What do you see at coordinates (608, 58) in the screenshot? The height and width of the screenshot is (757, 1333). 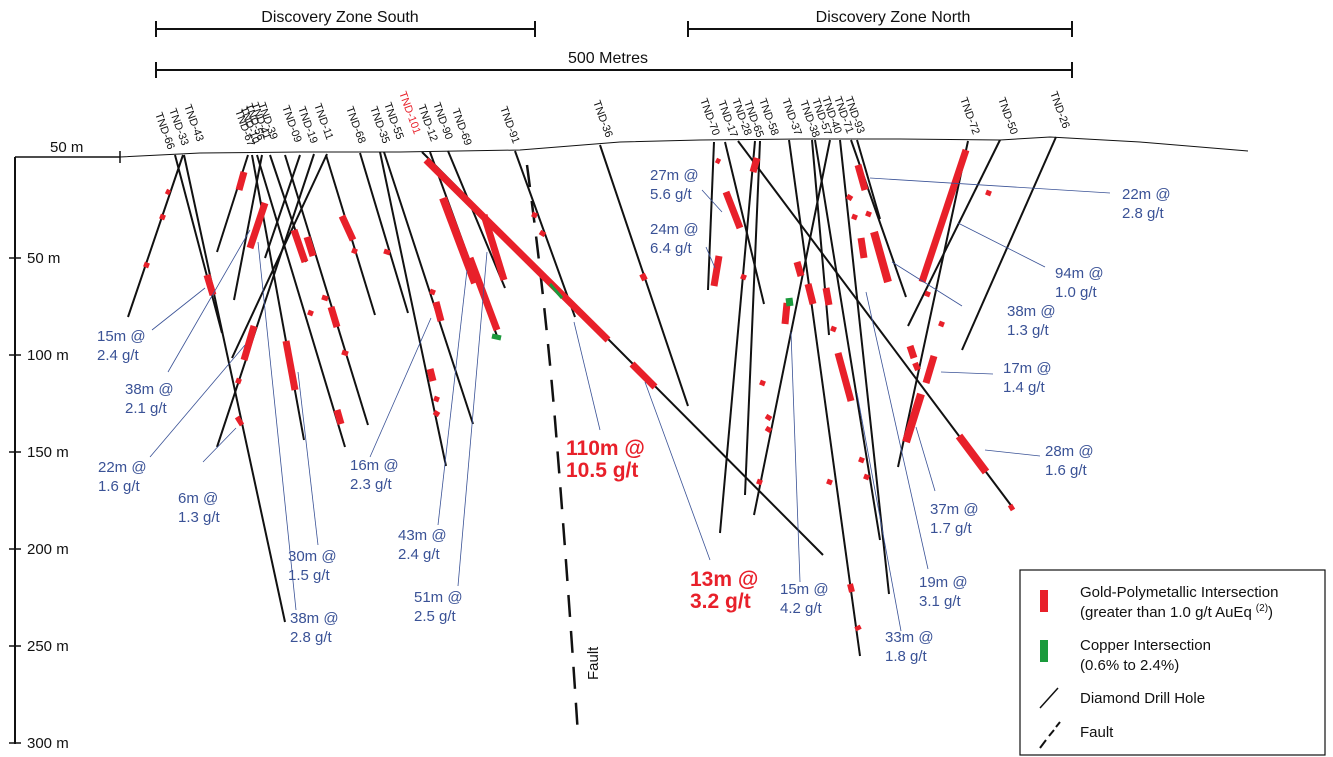 I see `scale-bar-label: 500 Metres` at bounding box center [608, 58].